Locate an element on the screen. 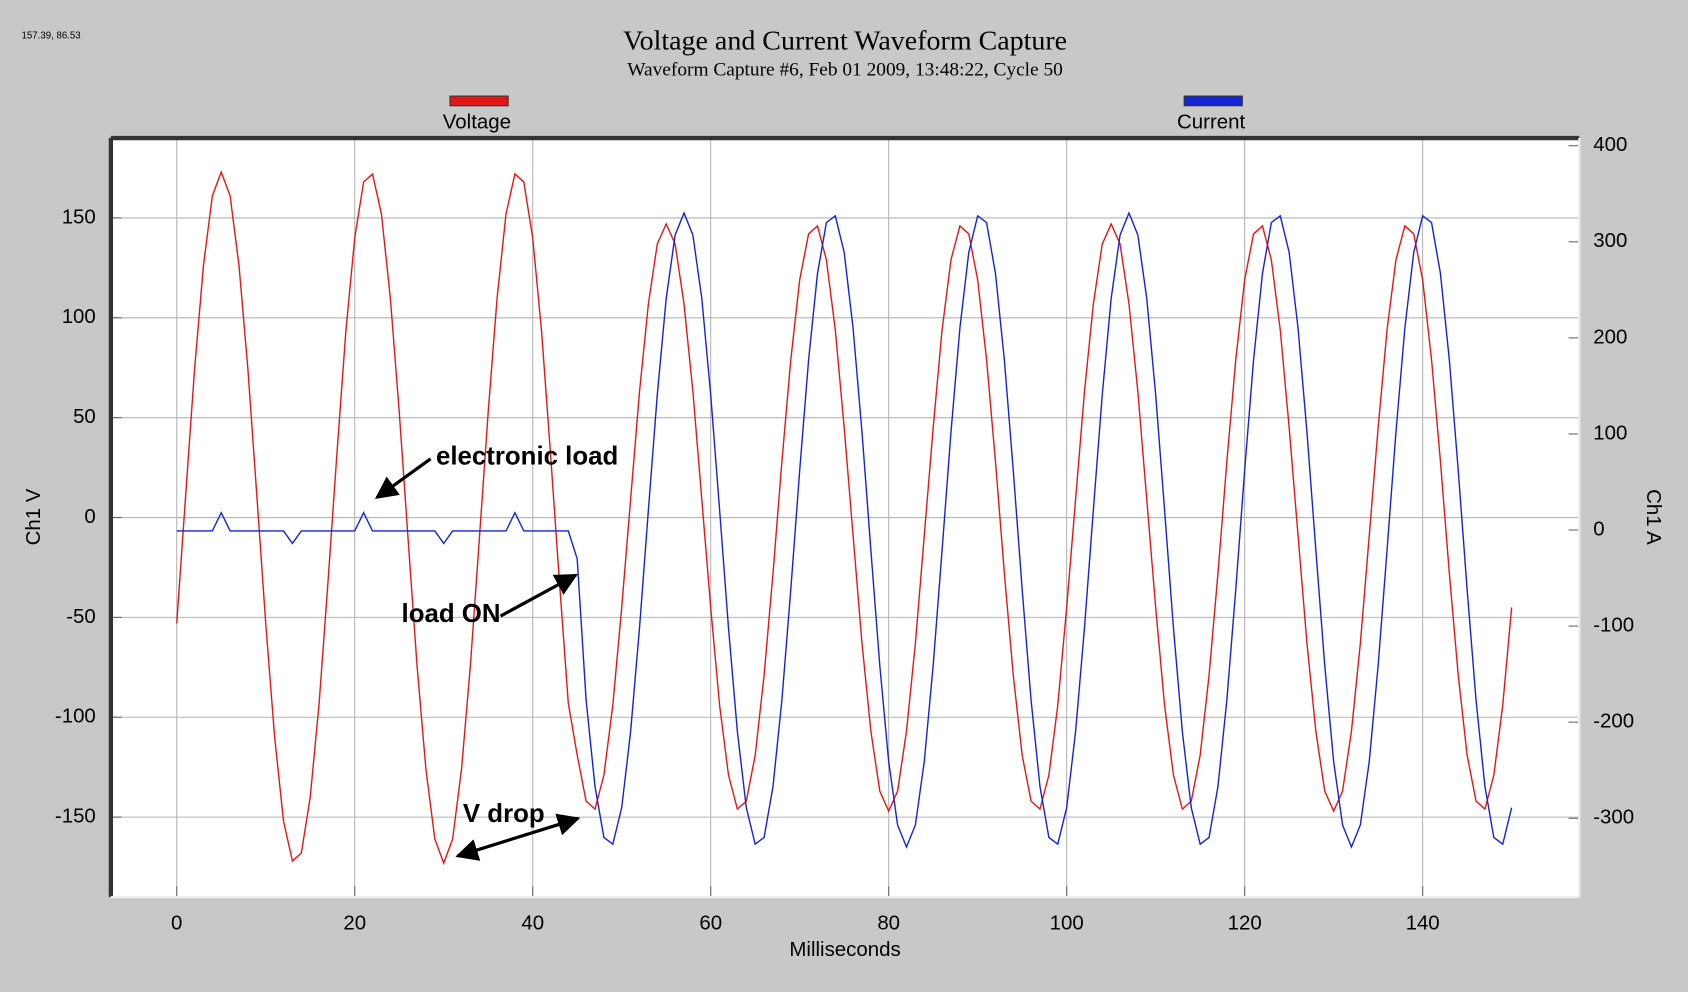 The width and height of the screenshot is (1688, 992). y-tick-label: 150 is located at coordinates (79, 216).